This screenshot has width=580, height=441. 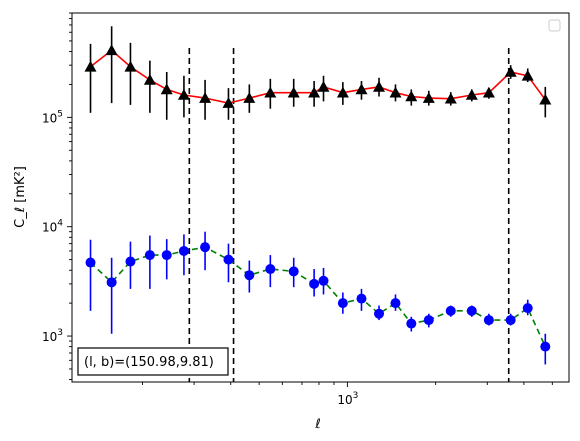 What do you see at coordinates (554, 25) in the screenshot?
I see `legend-box` at bounding box center [554, 25].